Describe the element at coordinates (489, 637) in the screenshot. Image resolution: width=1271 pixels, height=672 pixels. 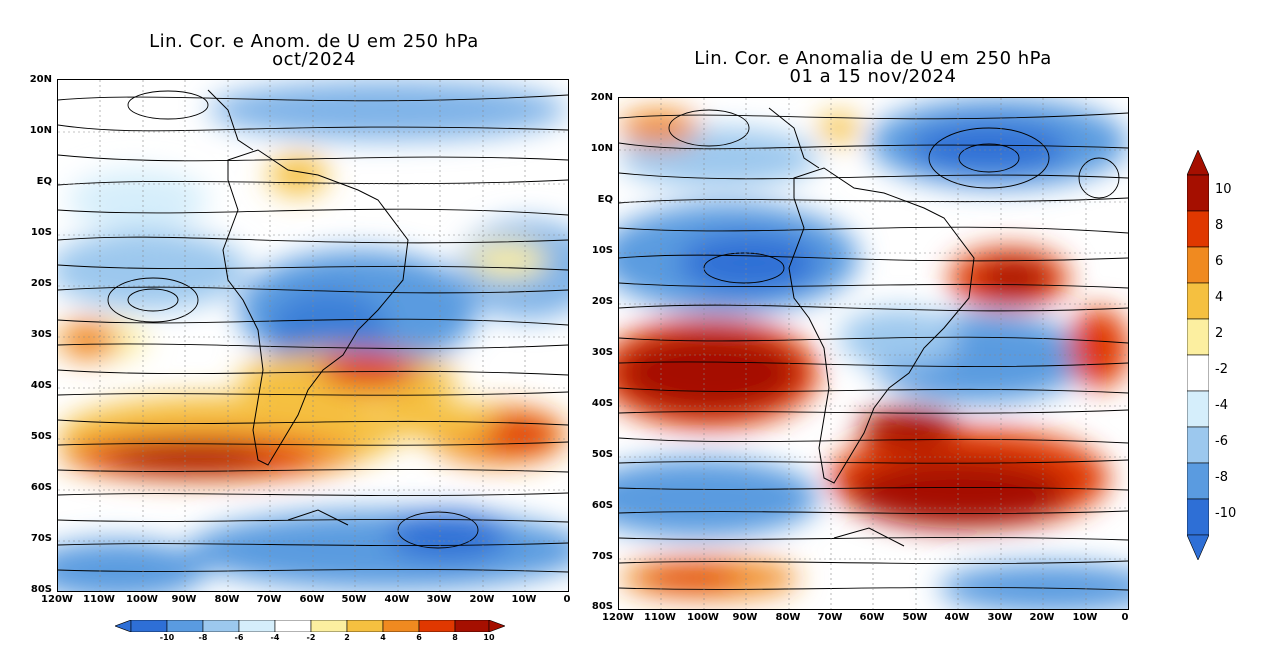
I see `colorbar-small-label: 10` at that location.